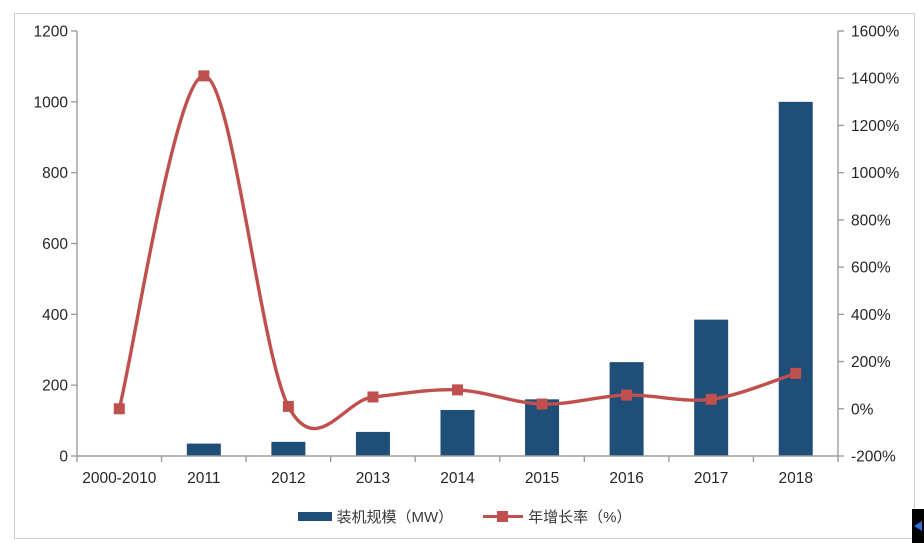  Describe the element at coordinates (55, 386) in the screenshot. I see `y-left-tick-label: 200` at that location.